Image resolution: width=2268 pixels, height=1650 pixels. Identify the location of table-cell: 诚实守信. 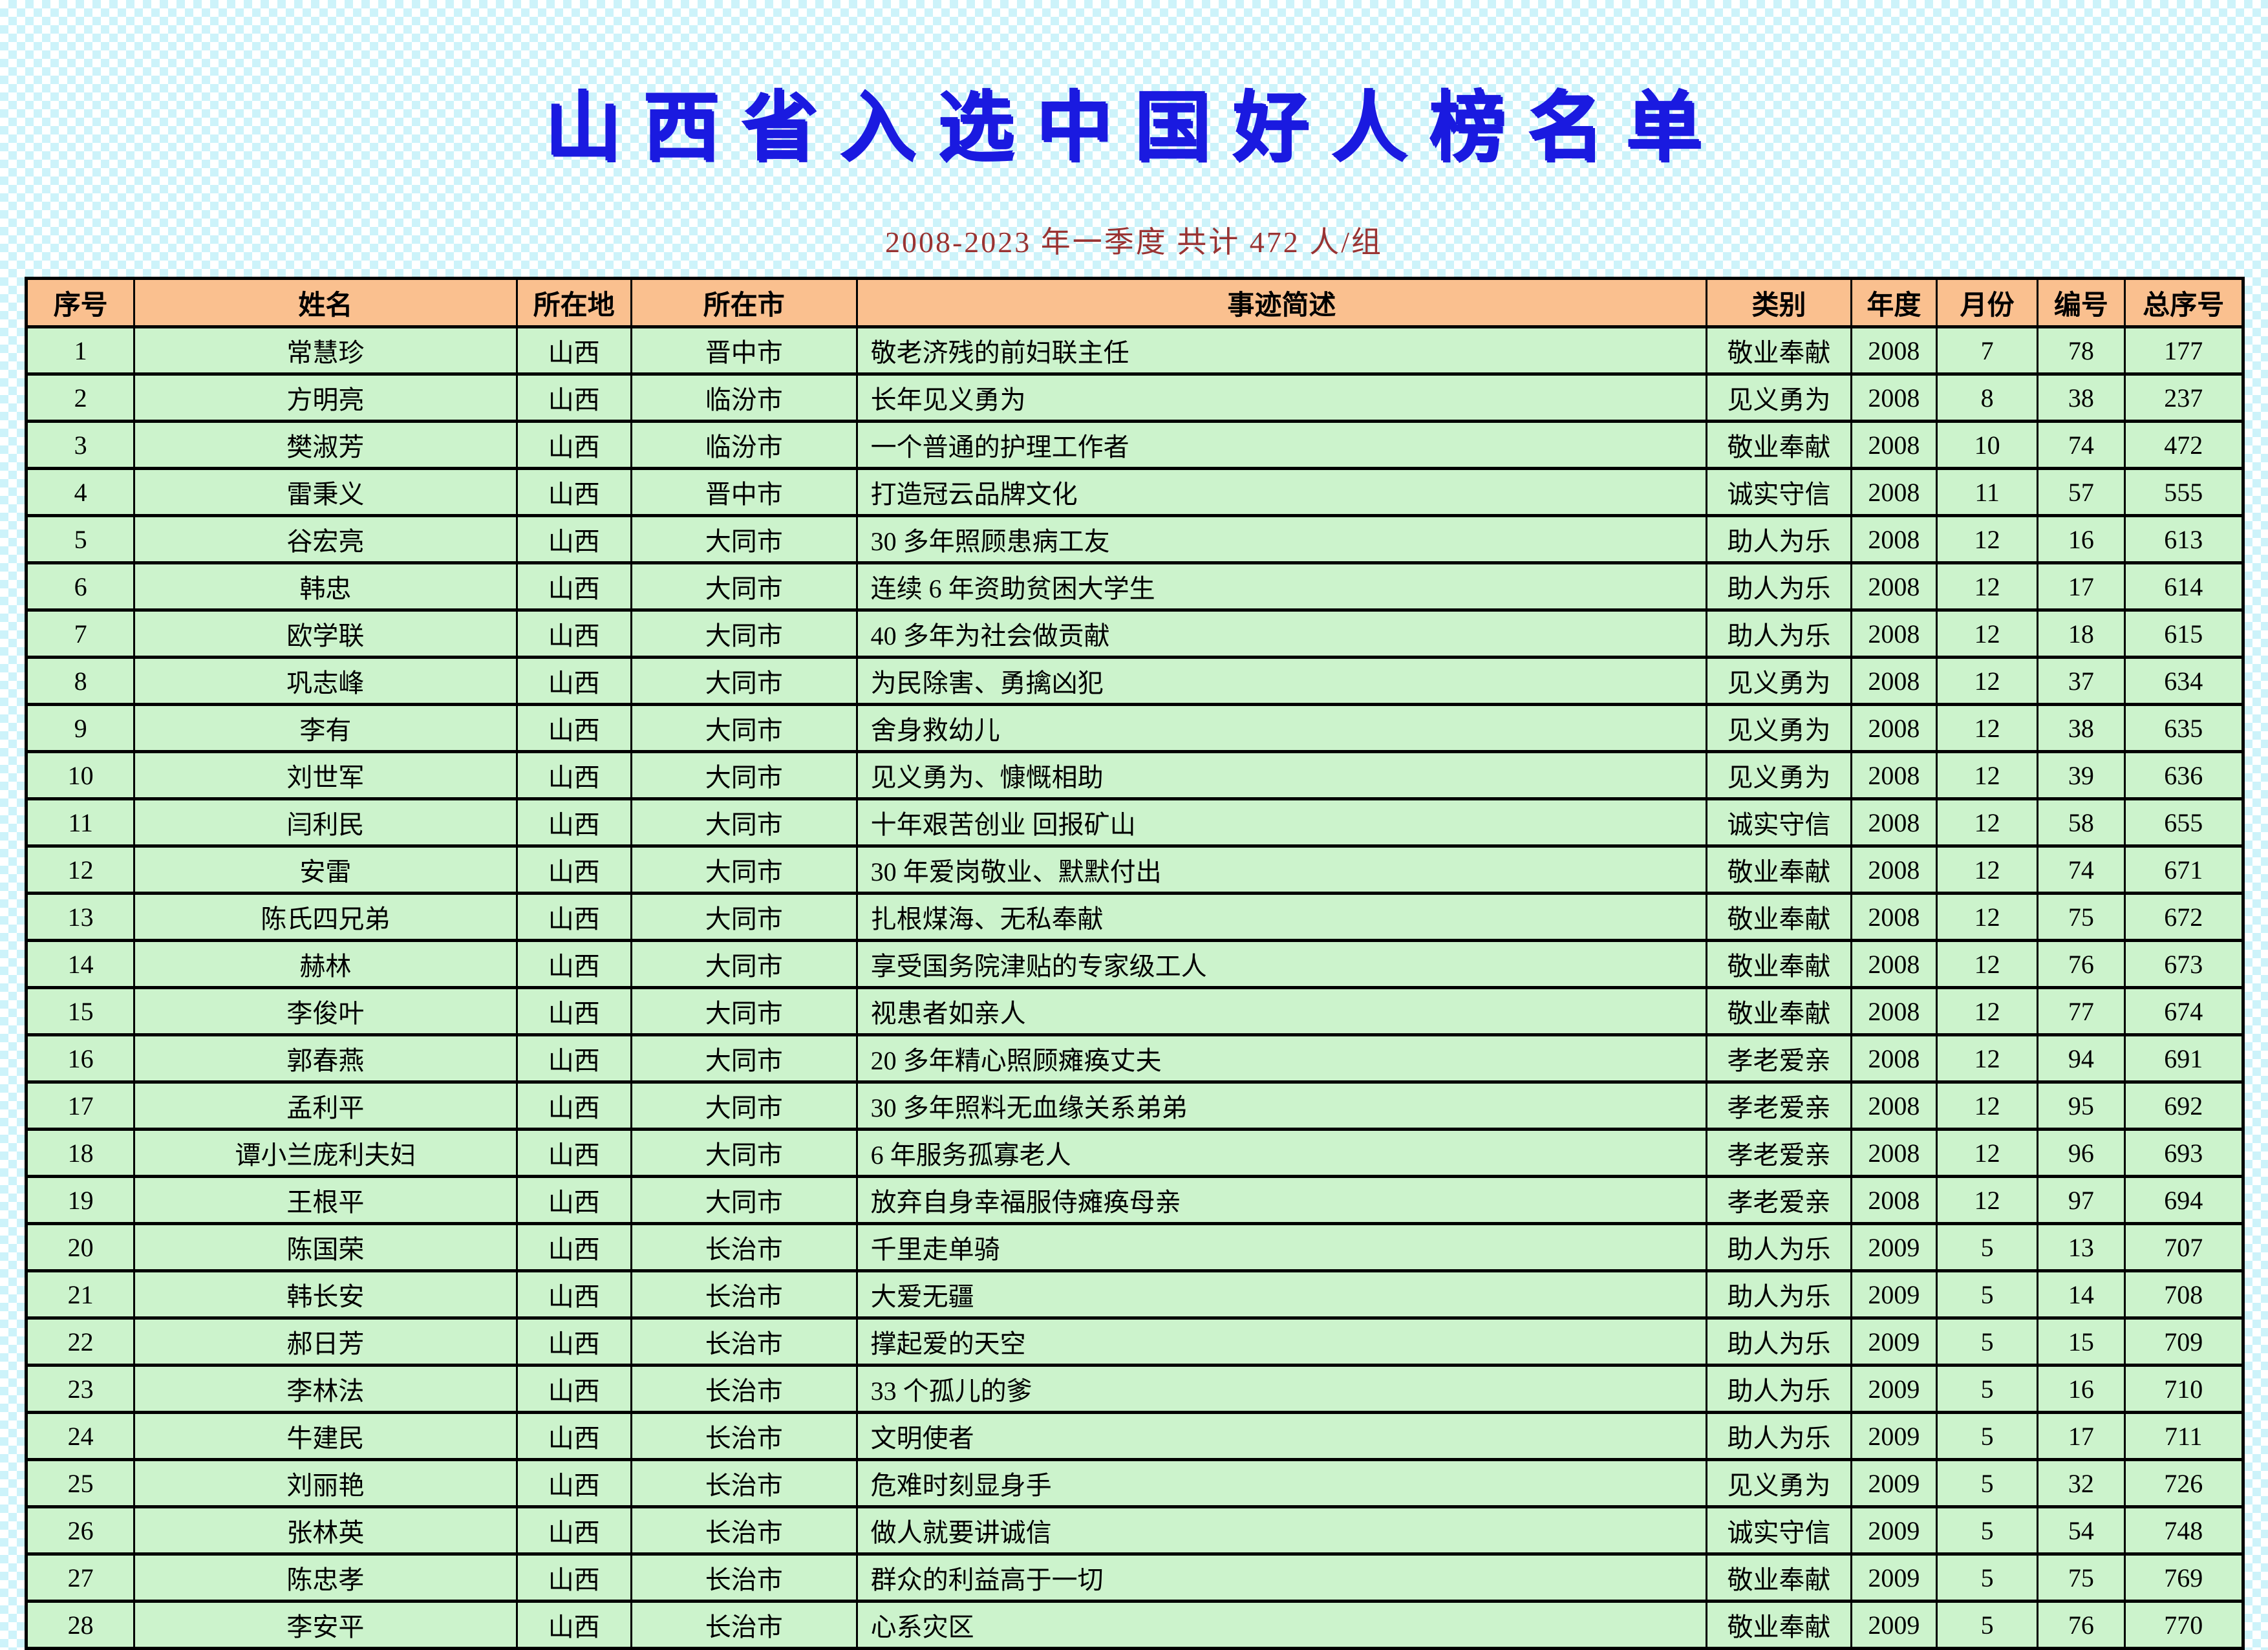
(1779, 822).